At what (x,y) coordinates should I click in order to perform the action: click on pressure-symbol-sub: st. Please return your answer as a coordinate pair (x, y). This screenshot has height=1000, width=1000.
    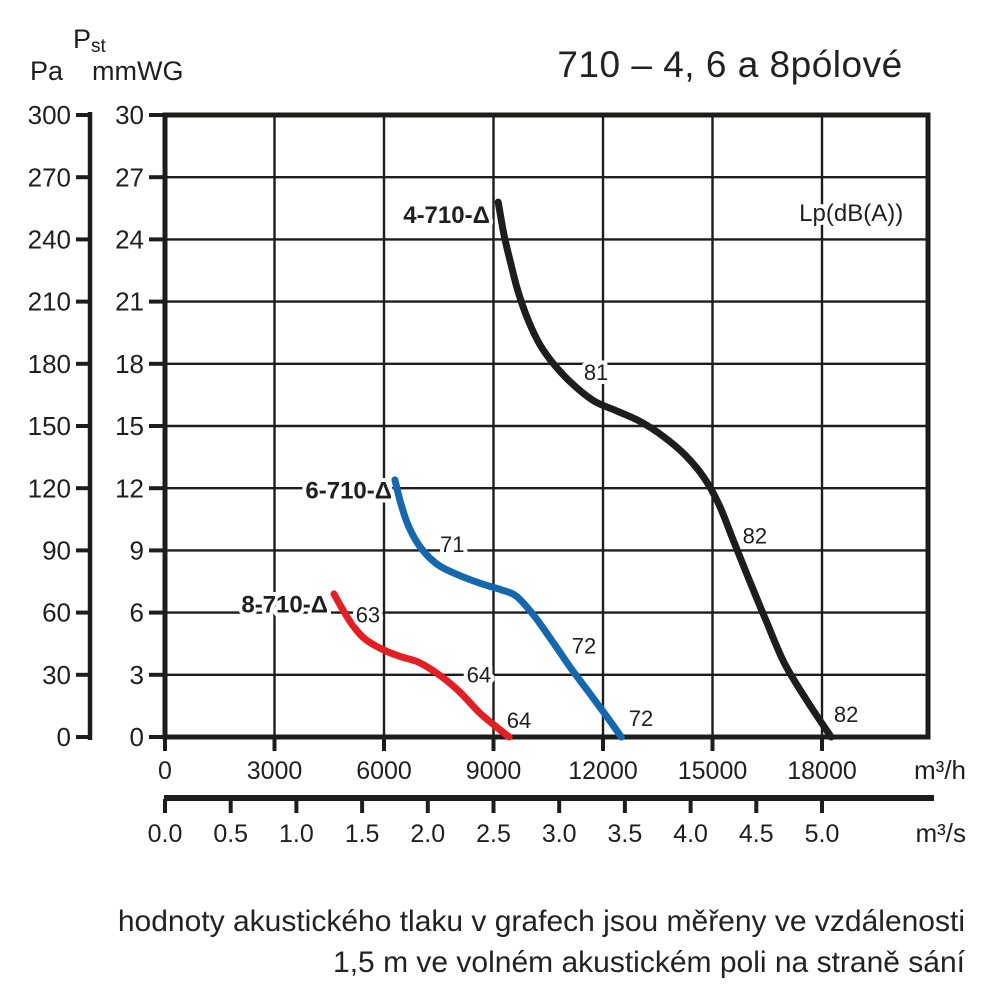
    Looking at the image, I should click on (98, 46).